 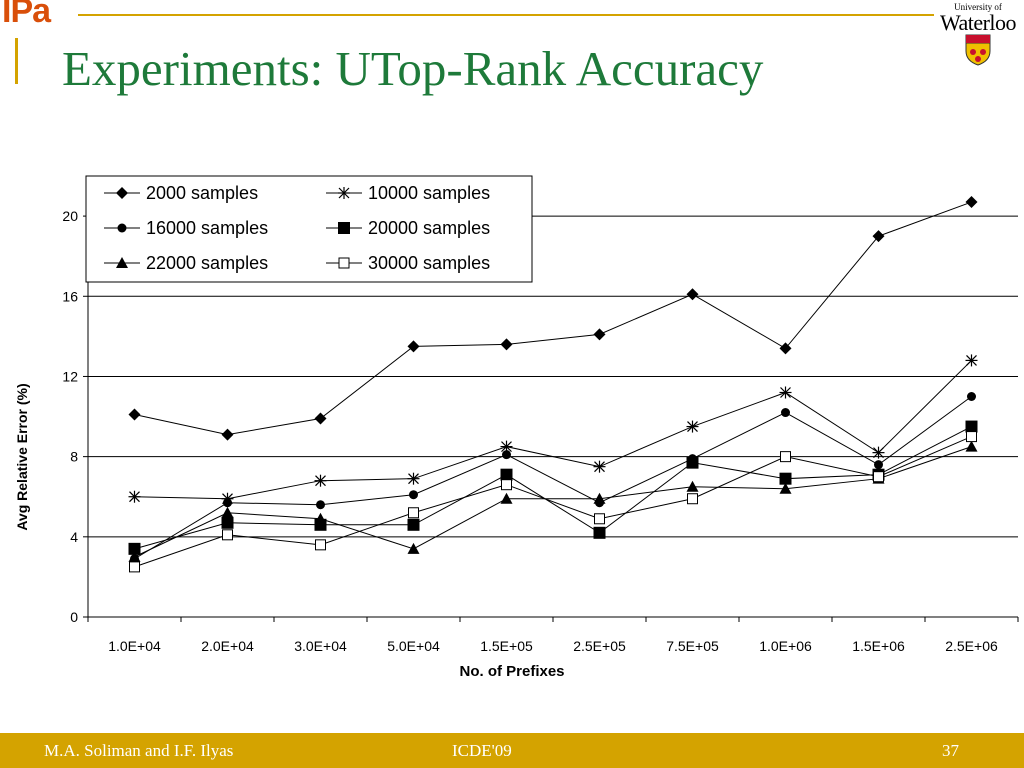 What do you see at coordinates (878, 646) in the screenshot?
I see `x-tick-label: 1.5E+06` at bounding box center [878, 646].